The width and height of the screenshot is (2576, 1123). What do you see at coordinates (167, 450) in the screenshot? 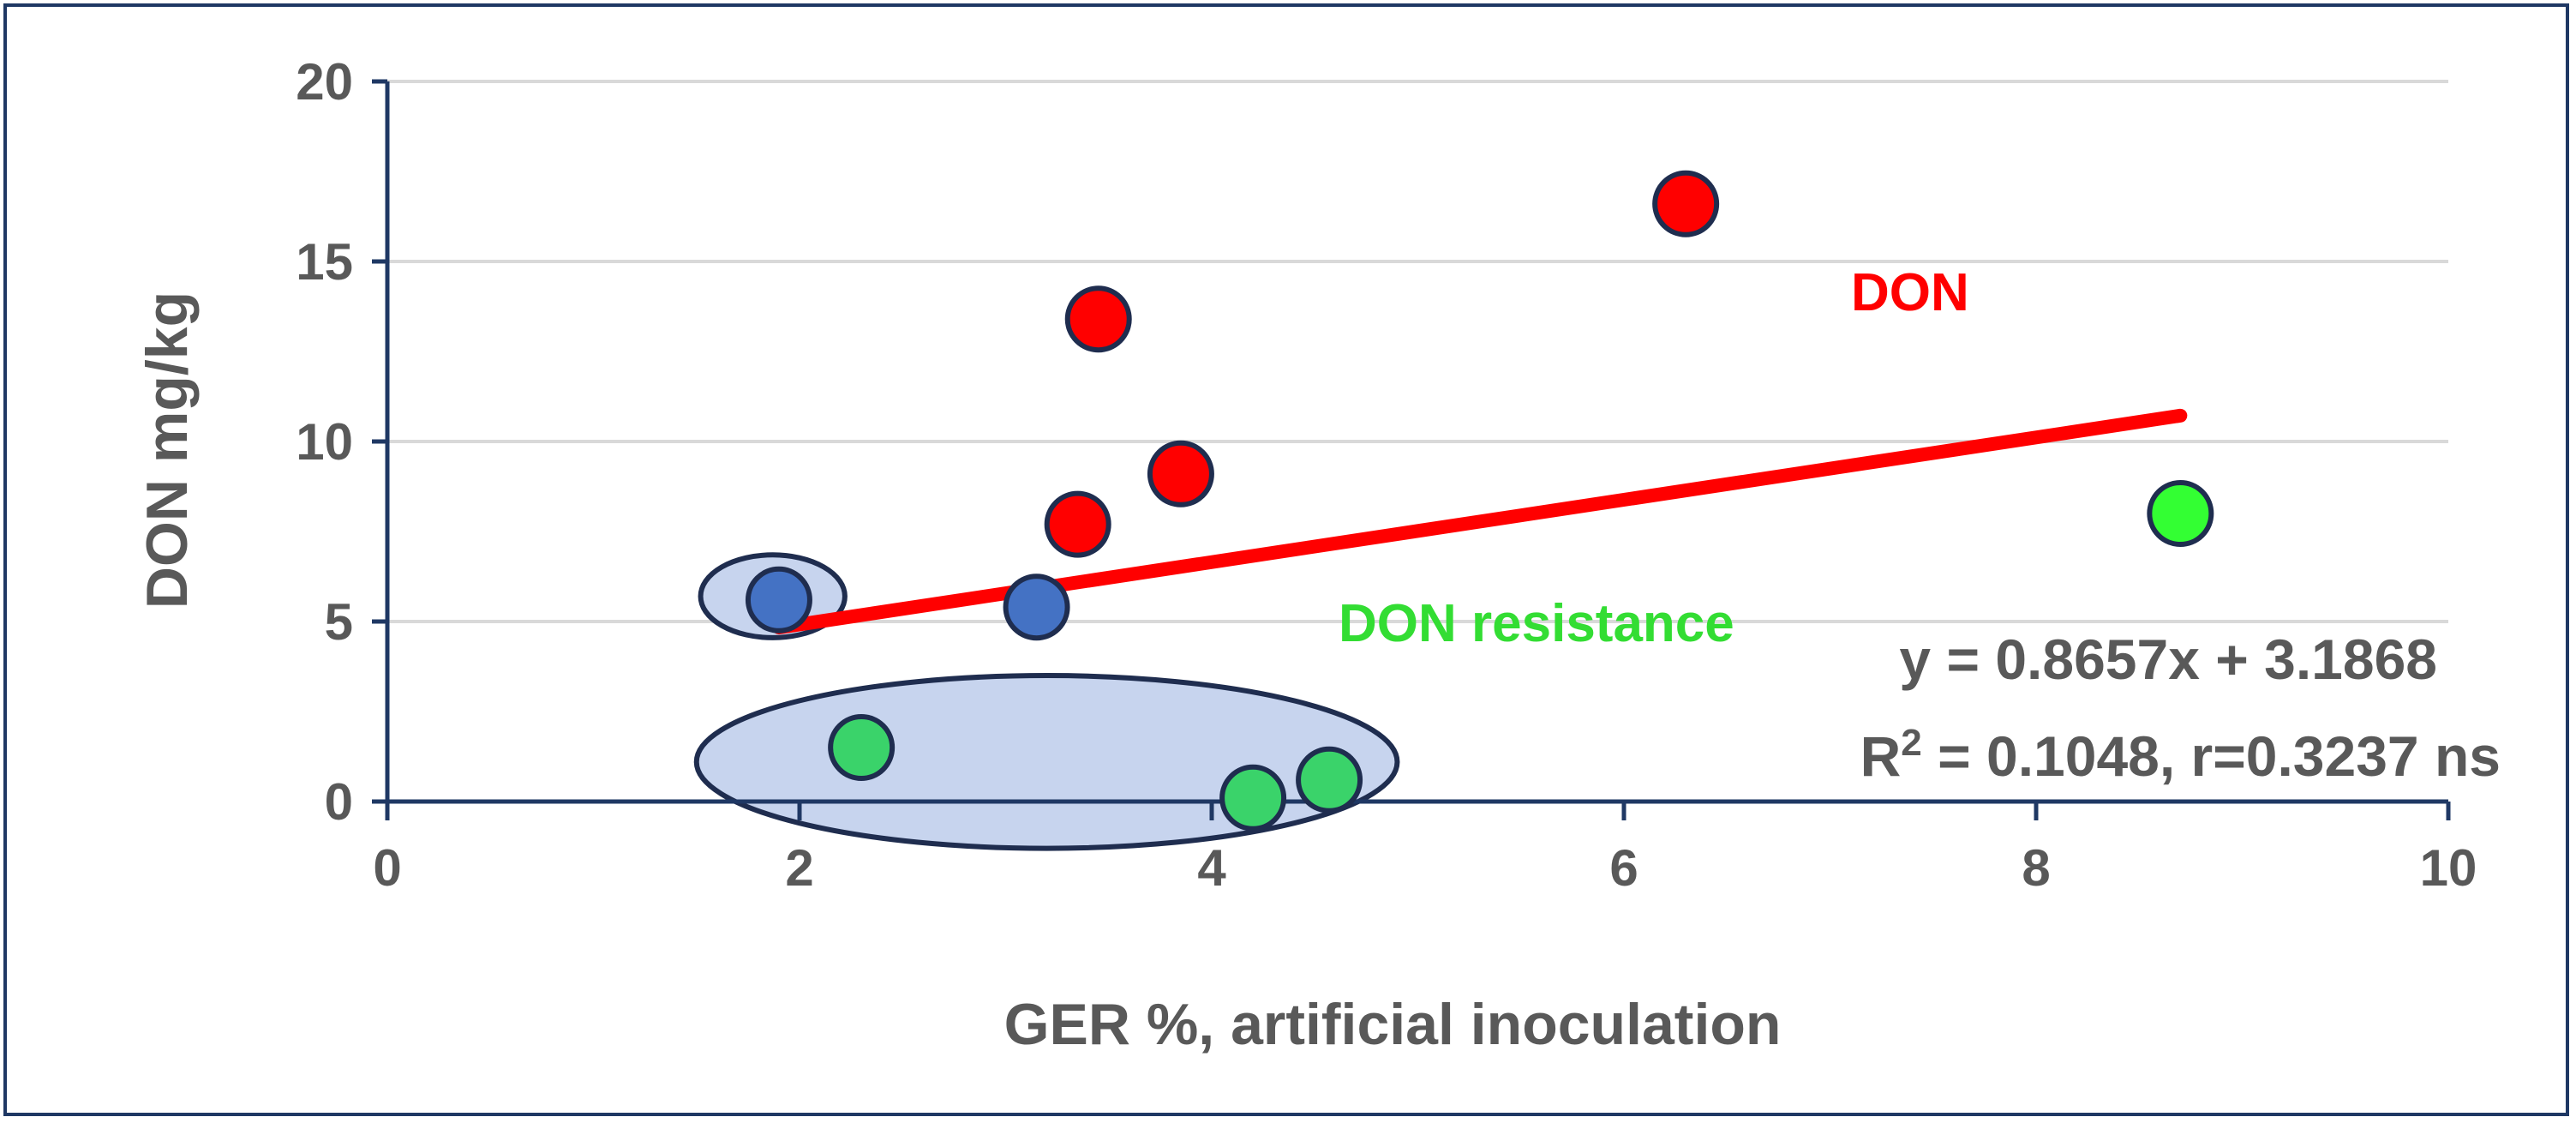
I see `y-axis-title: DON mg/kg` at bounding box center [167, 450].